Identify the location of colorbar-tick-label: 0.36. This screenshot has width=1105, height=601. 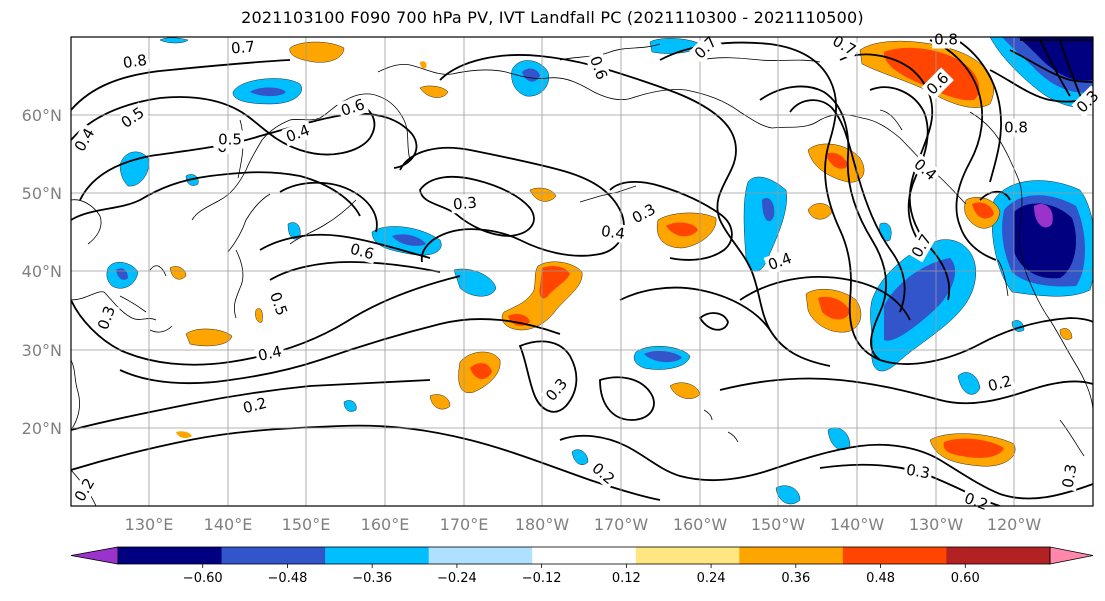
(795, 578).